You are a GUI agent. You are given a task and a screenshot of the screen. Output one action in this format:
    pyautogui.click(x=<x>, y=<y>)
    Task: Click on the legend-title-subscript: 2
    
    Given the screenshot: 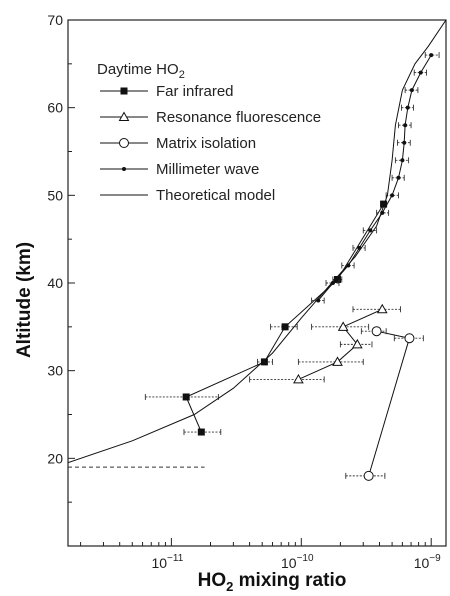 What is the action you would take?
    pyautogui.click(x=182, y=75)
    